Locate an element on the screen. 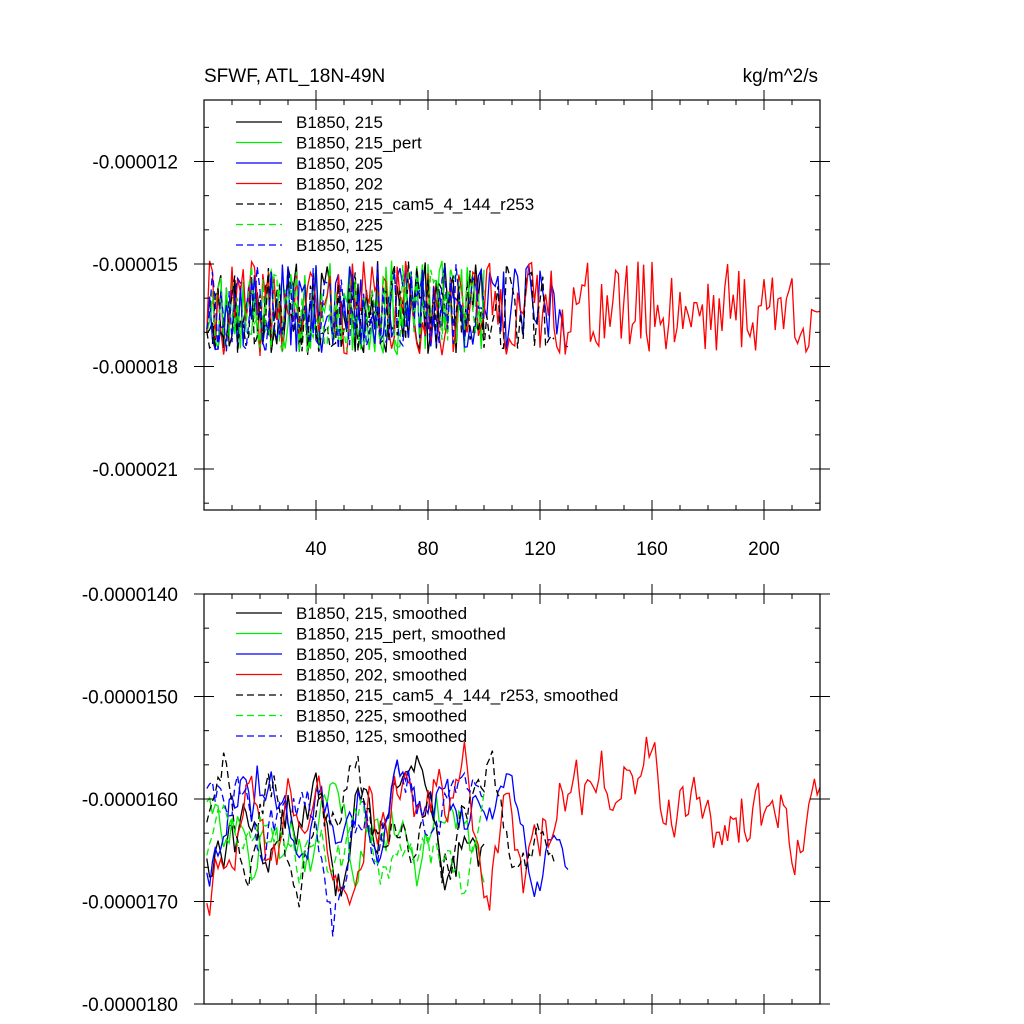  legend-label-0: B1850, 215, smoothed is located at coordinates (381, 613).